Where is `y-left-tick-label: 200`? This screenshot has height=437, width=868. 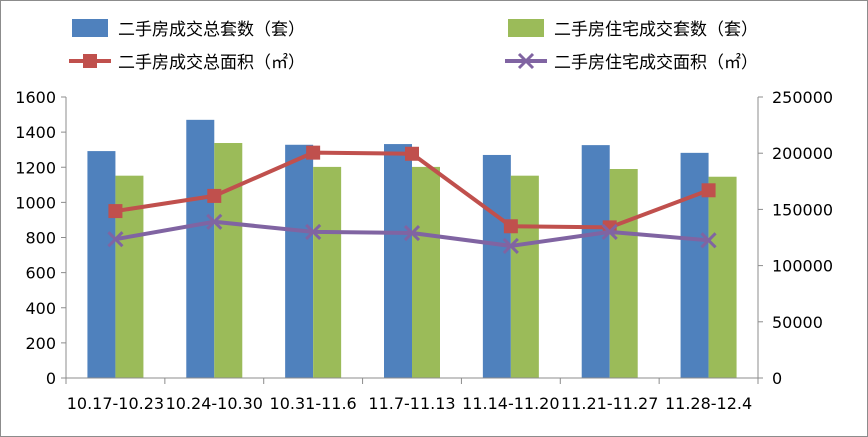
y-left-tick-label: 200 is located at coordinates (40, 343).